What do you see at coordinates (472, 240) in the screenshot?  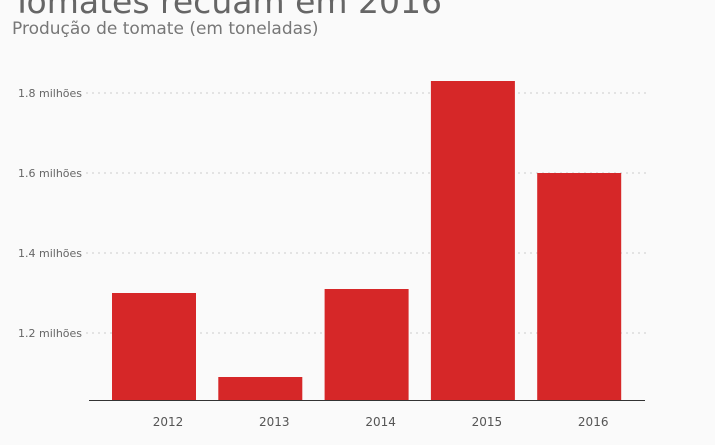 I see `bar-2015` at bounding box center [472, 240].